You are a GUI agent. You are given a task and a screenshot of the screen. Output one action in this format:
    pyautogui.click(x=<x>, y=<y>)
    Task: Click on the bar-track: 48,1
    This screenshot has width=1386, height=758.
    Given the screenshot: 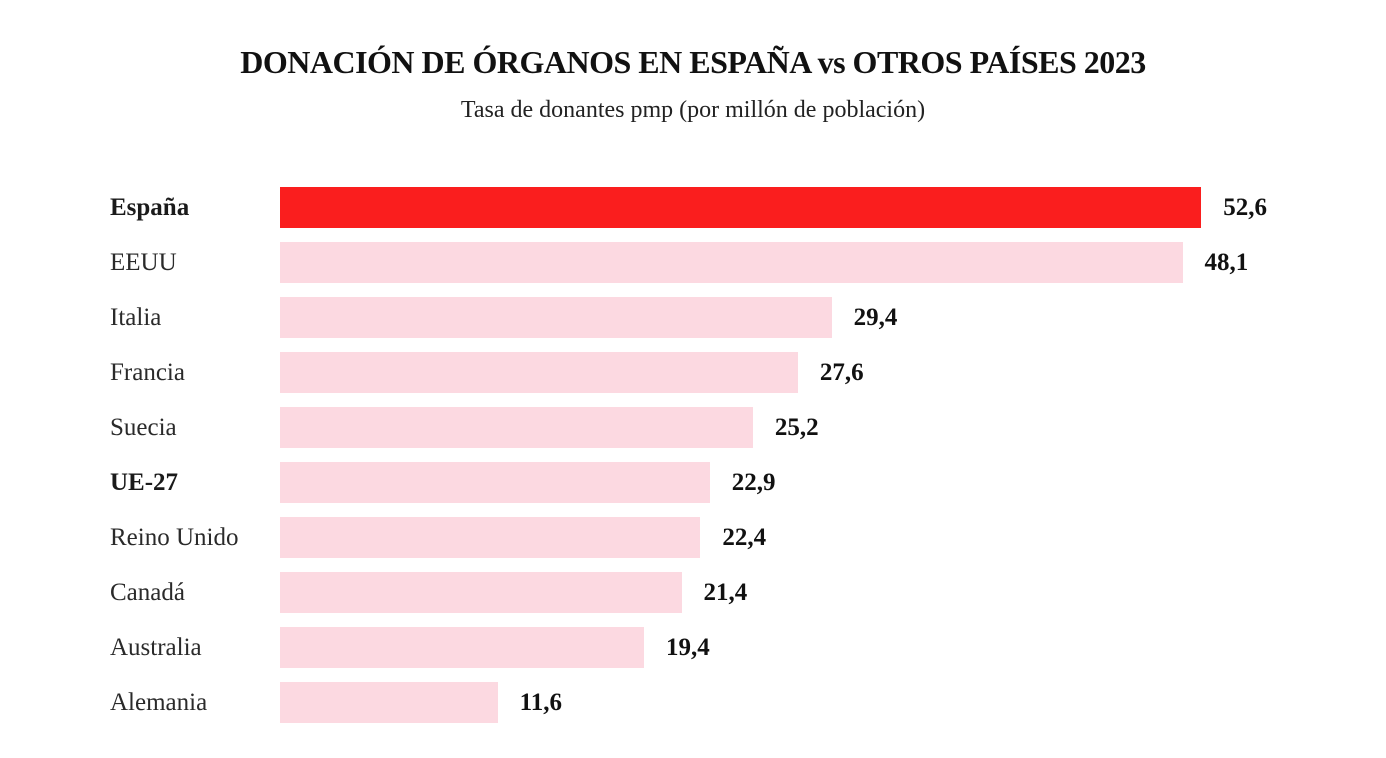 What is the action you would take?
    pyautogui.click(x=773, y=262)
    